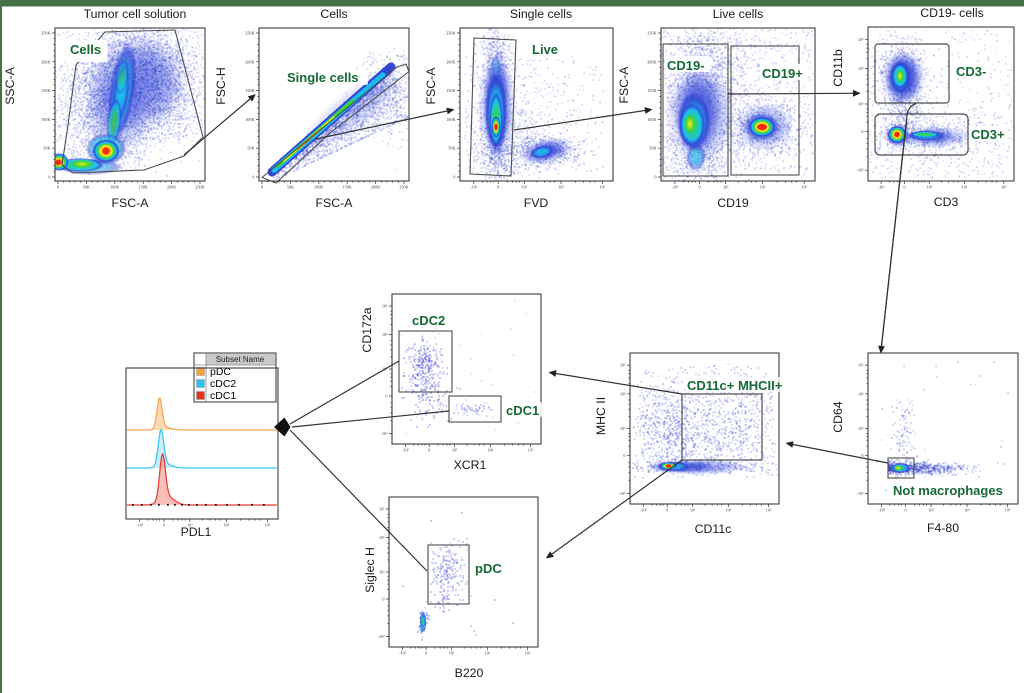 The width and height of the screenshot is (1024, 693). What do you see at coordinates (713, 529) in the screenshot?
I see `svg-text: CD11c` at bounding box center [713, 529].